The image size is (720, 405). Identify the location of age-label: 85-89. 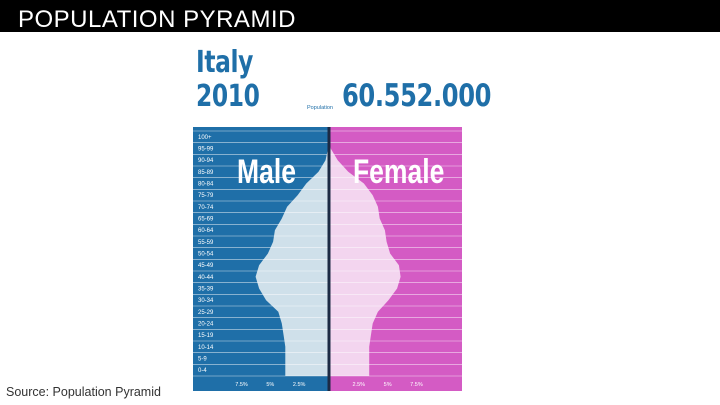
(206, 173).